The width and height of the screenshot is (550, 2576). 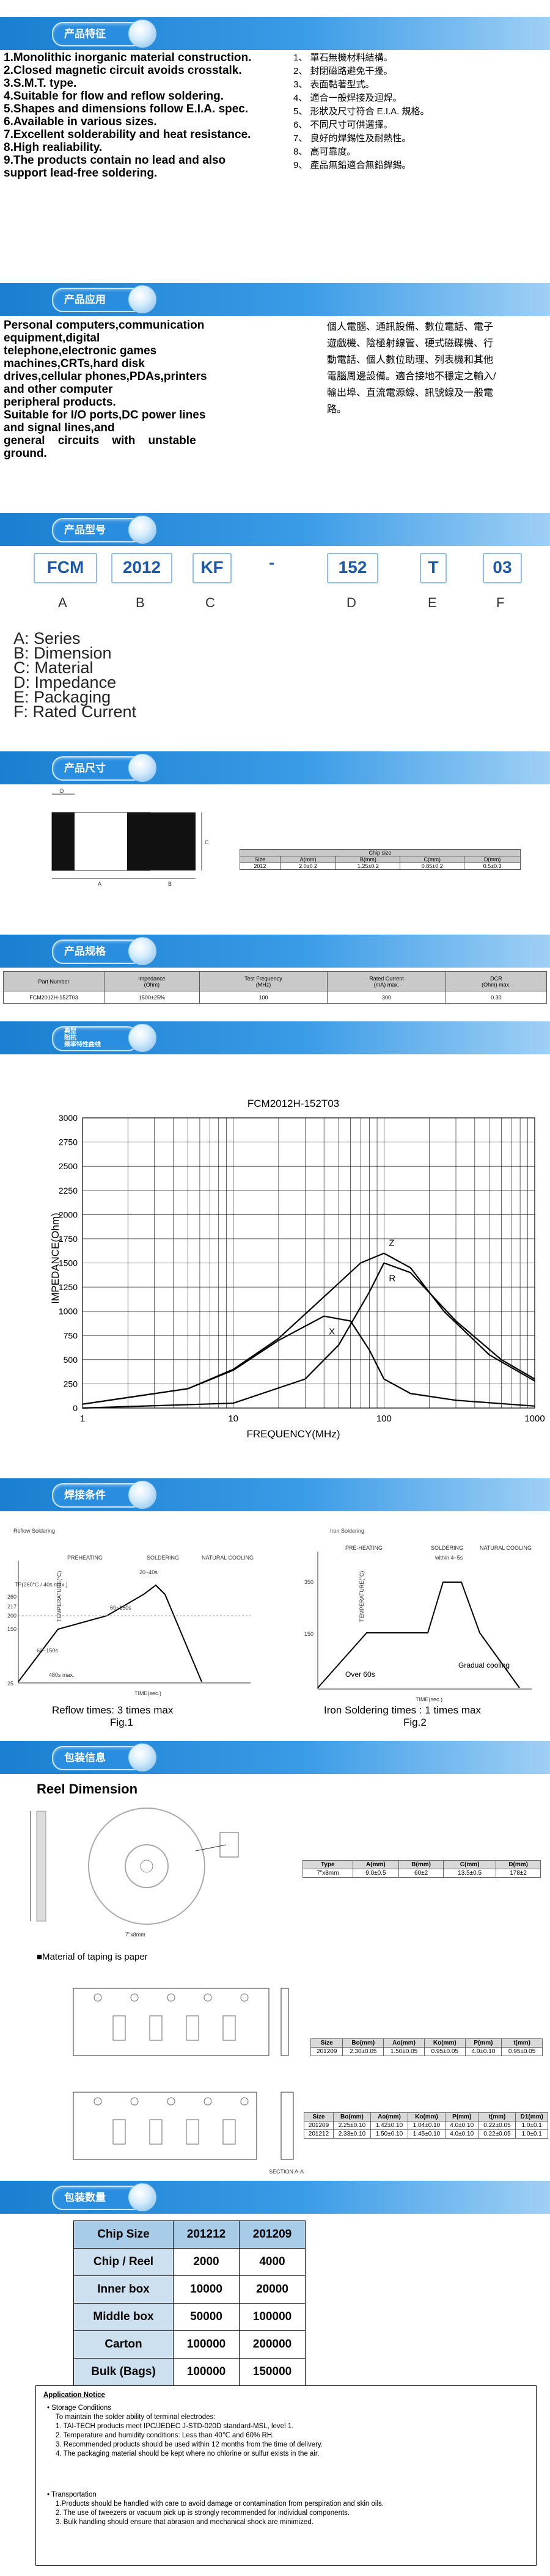 I want to click on section-title: 产品型号, so click(x=98, y=530).